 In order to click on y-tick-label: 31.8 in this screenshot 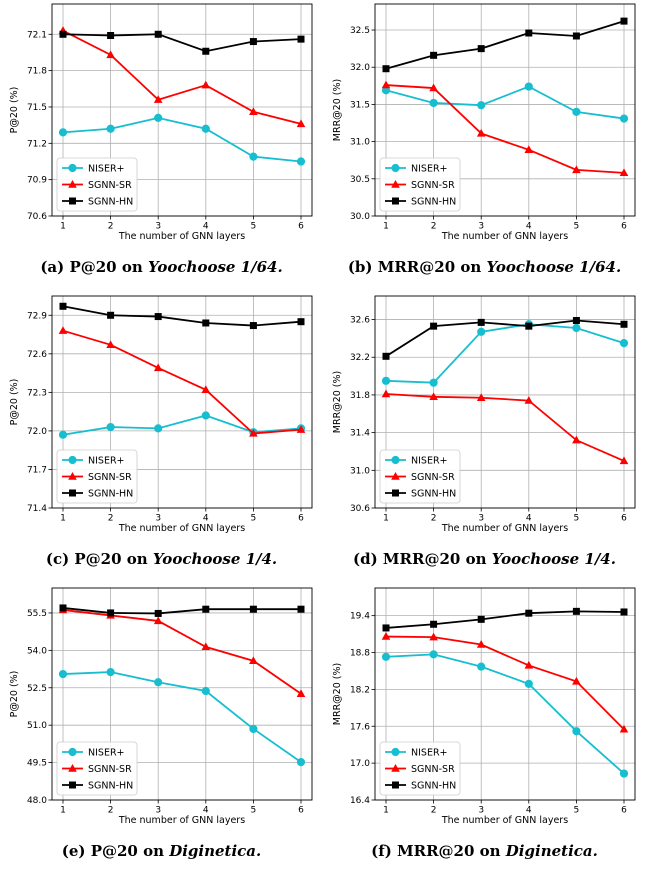, I will do `click(360, 396)`.